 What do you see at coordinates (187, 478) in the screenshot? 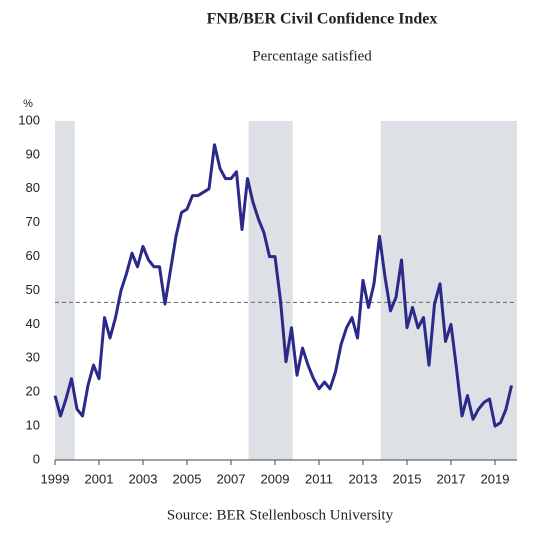
I see `x-tick-label: 2005` at bounding box center [187, 478].